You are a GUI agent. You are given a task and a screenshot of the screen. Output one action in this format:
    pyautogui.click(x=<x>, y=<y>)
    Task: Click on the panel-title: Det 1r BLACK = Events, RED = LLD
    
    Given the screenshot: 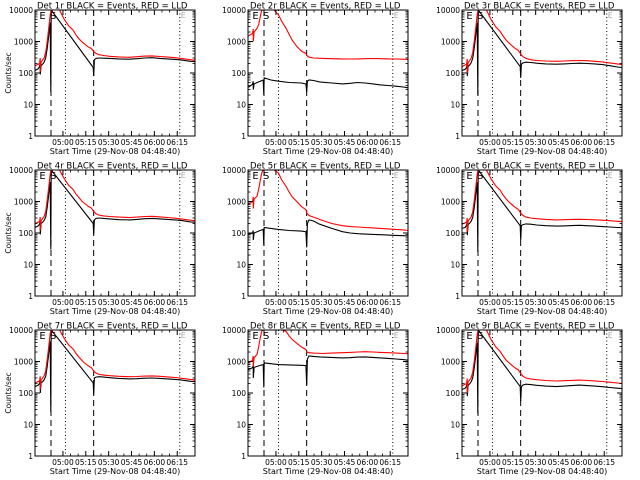 What is the action you would take?
    pyautogui.click(x=112, y=7)
    